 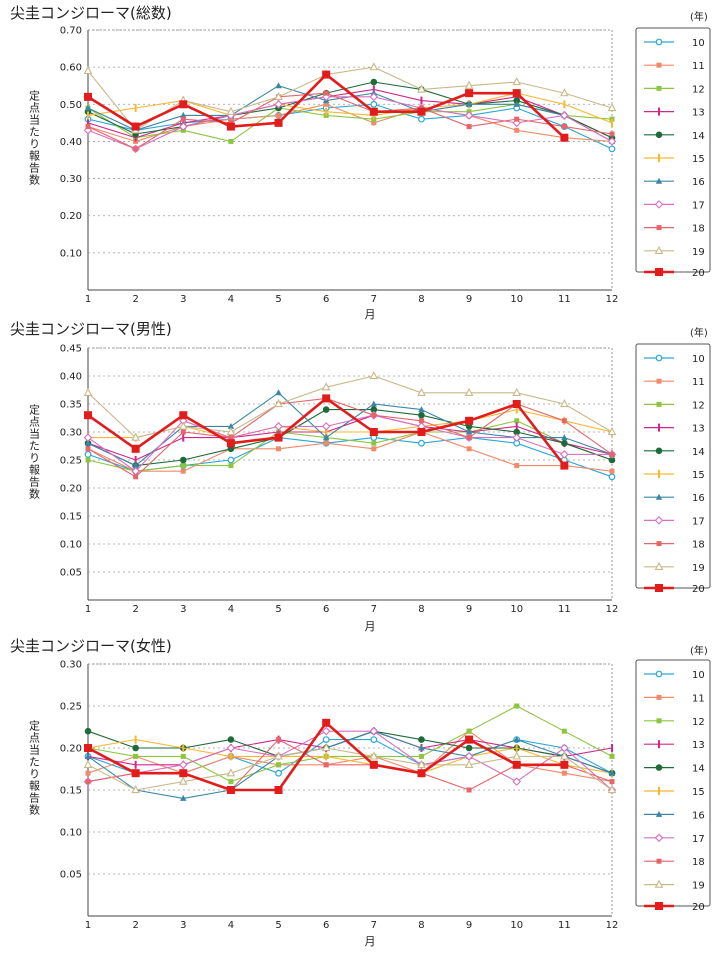 I want to click on y-tick-label: 0.25, so click(x=71, y=461).